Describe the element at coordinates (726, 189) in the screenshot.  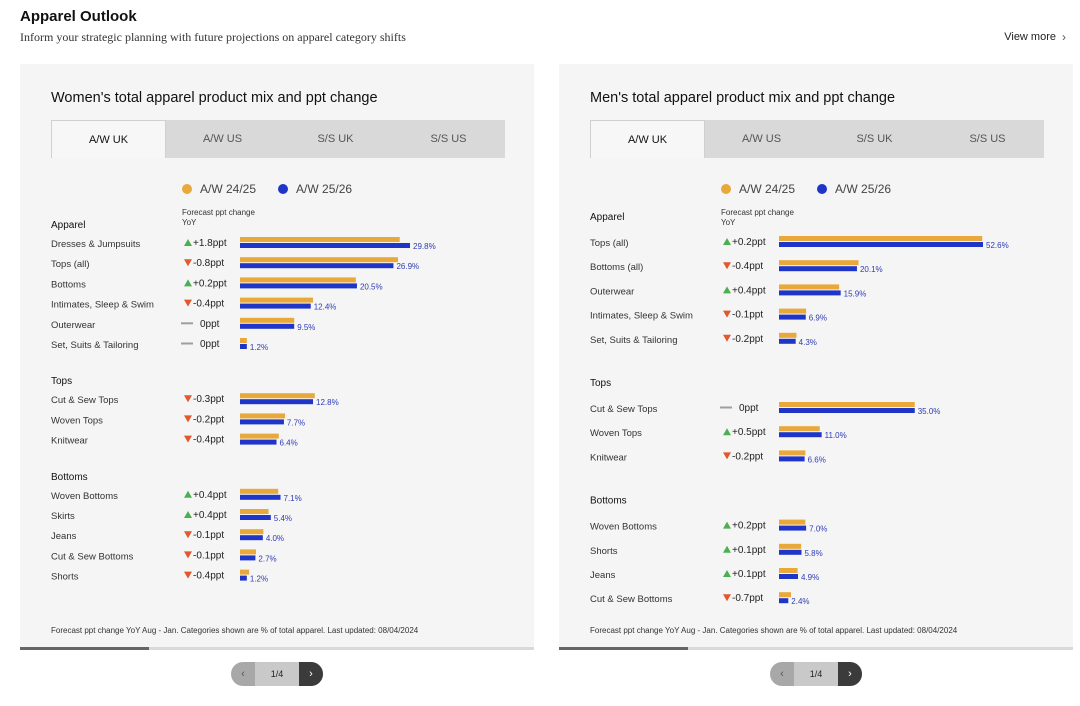
I see `legend-dot-prior` at that location.